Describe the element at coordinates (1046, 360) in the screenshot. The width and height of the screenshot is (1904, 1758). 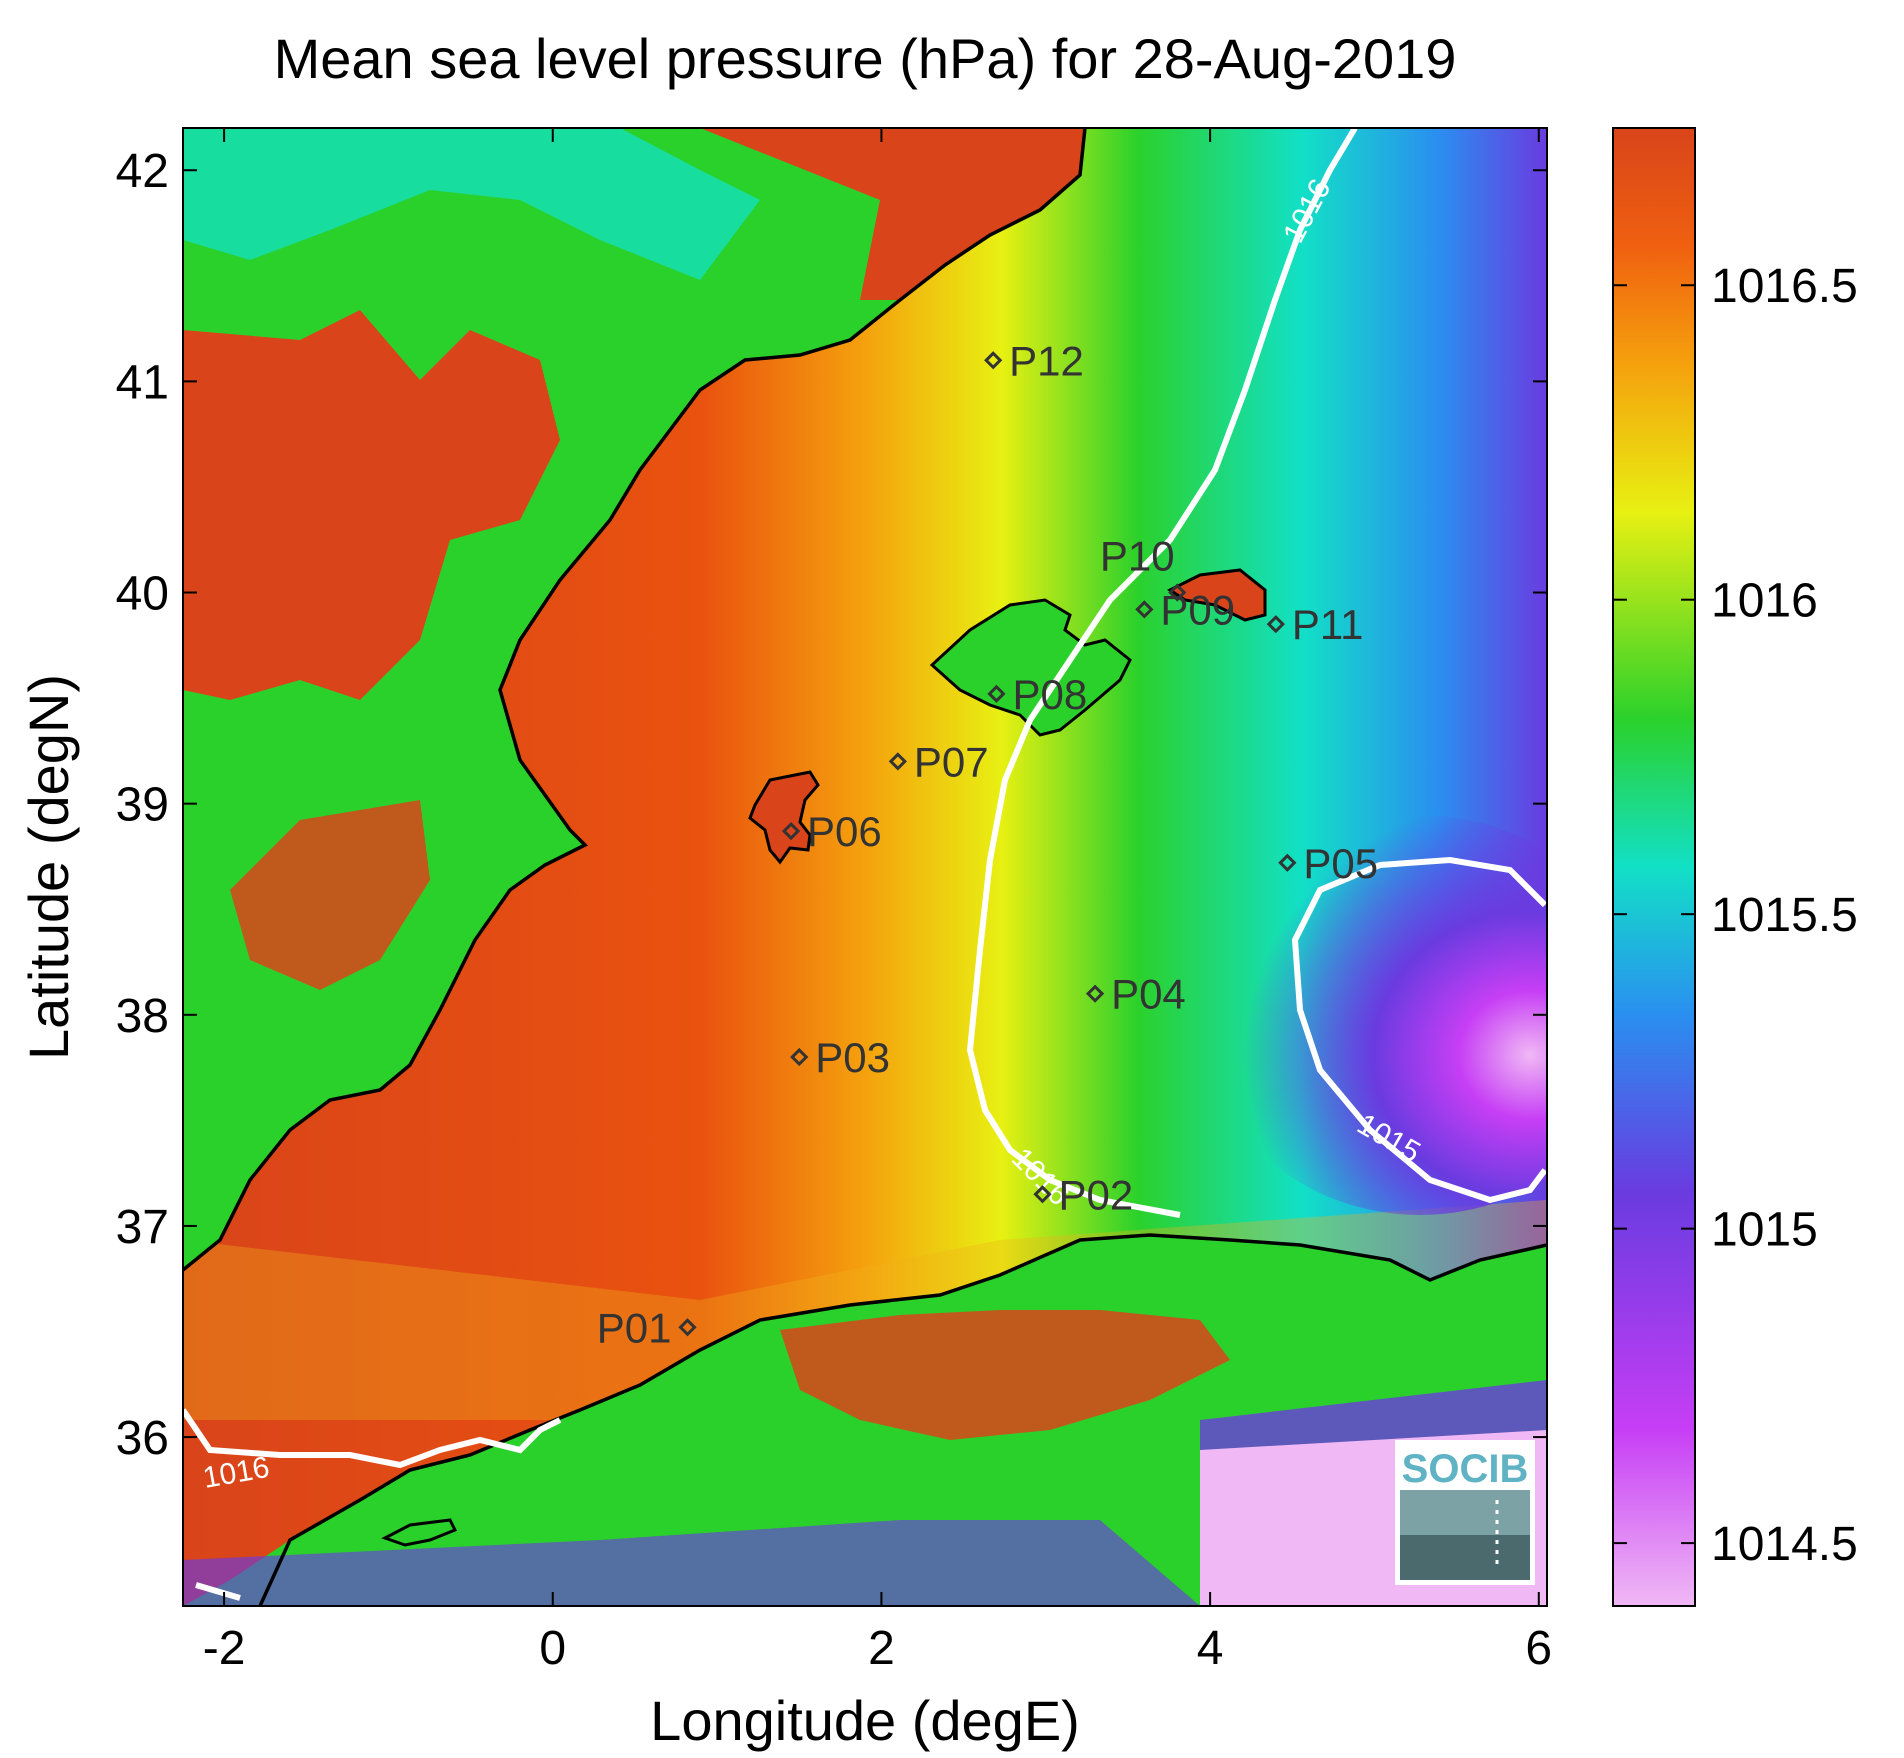
I see `station-label-p12: P12` at that location.